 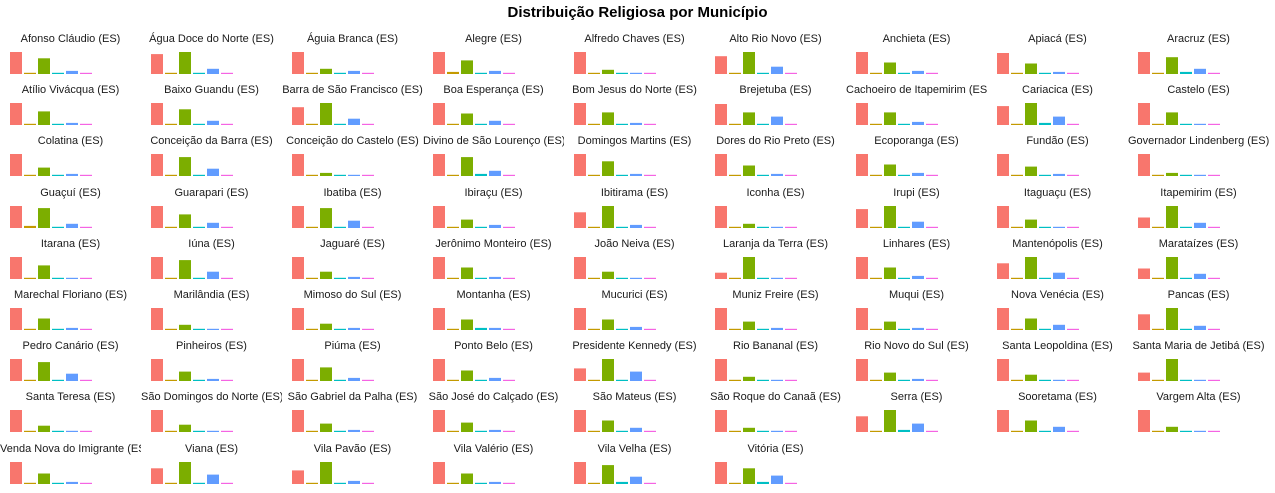 What do you see at coordinates (352, 467) in the screenshot?
I see `facet-panel: Vila Pavão (ES)` at bounding box center [352, 467].